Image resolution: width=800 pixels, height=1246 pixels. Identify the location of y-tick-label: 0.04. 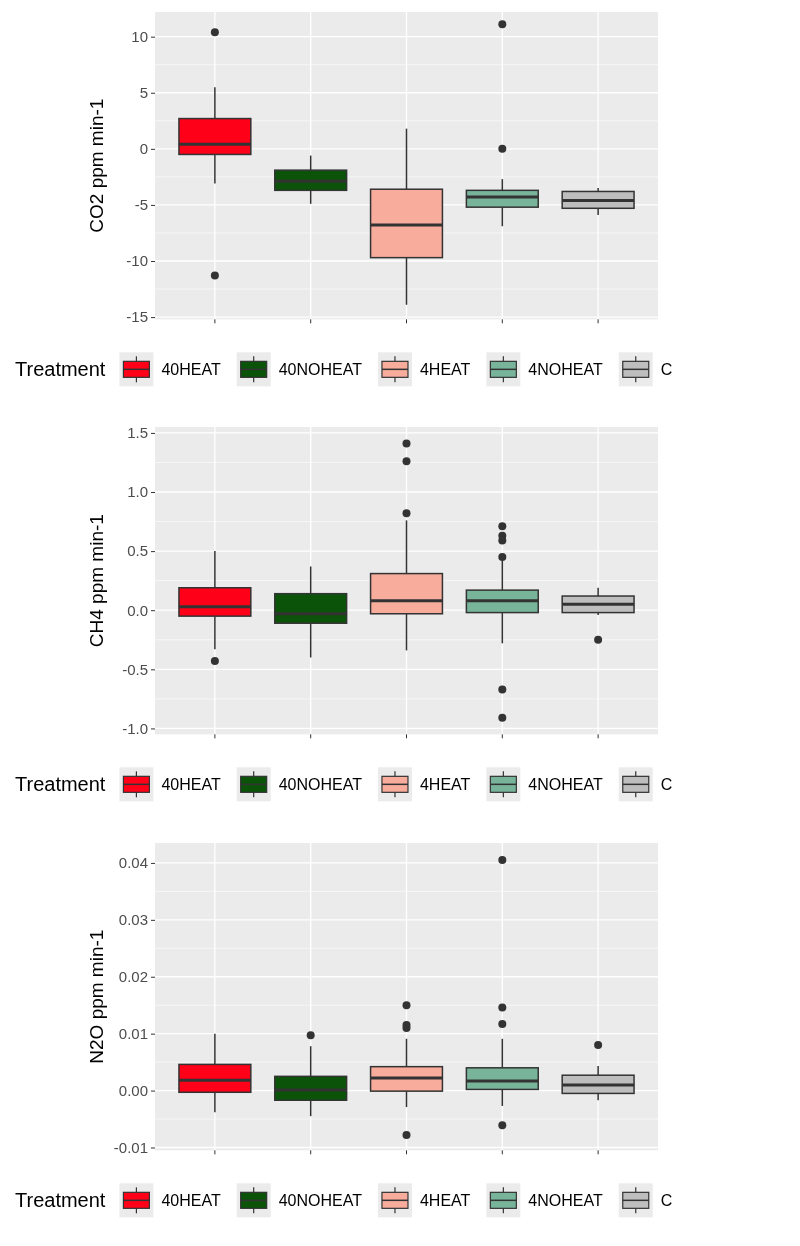
(133, 862).